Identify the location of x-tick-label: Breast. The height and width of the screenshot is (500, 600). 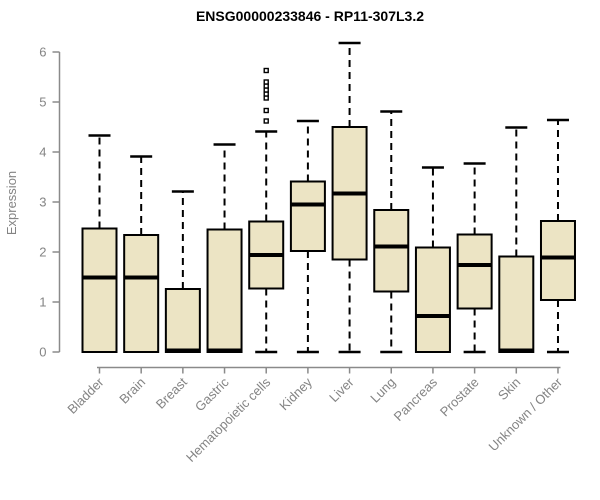
(171, 392).